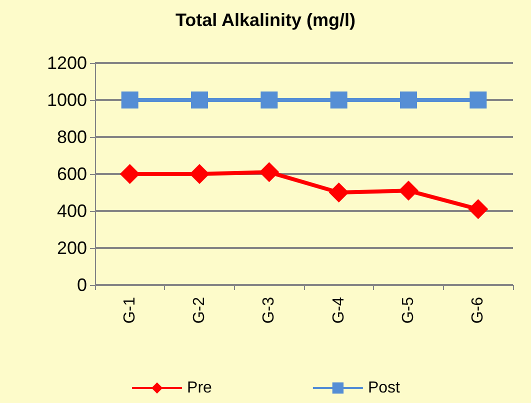 The width and height of the screenshot is (531, 403). Describe the element at coordinates (265, 20) in the screenshot. I see `chart-title: Total Alkalinity (mg/l)` at that location.